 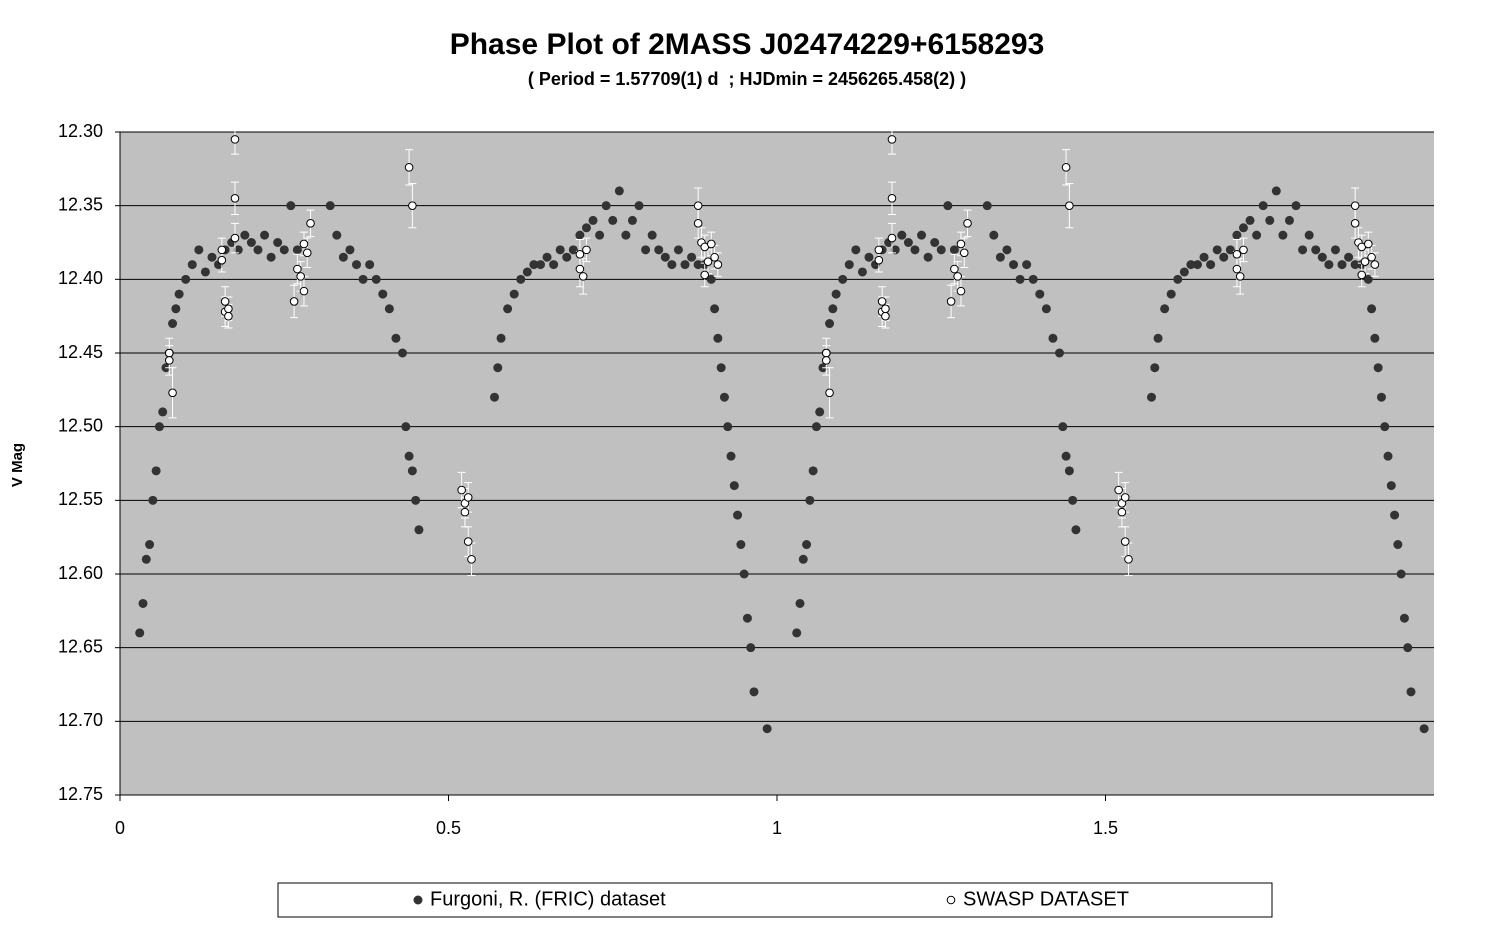 What do you see at coordinates (747, 44) in the screenshot?
I see `chart-title: Phase Plot of 2MASS J02474229+6158293` at bounding box center [747, 44].